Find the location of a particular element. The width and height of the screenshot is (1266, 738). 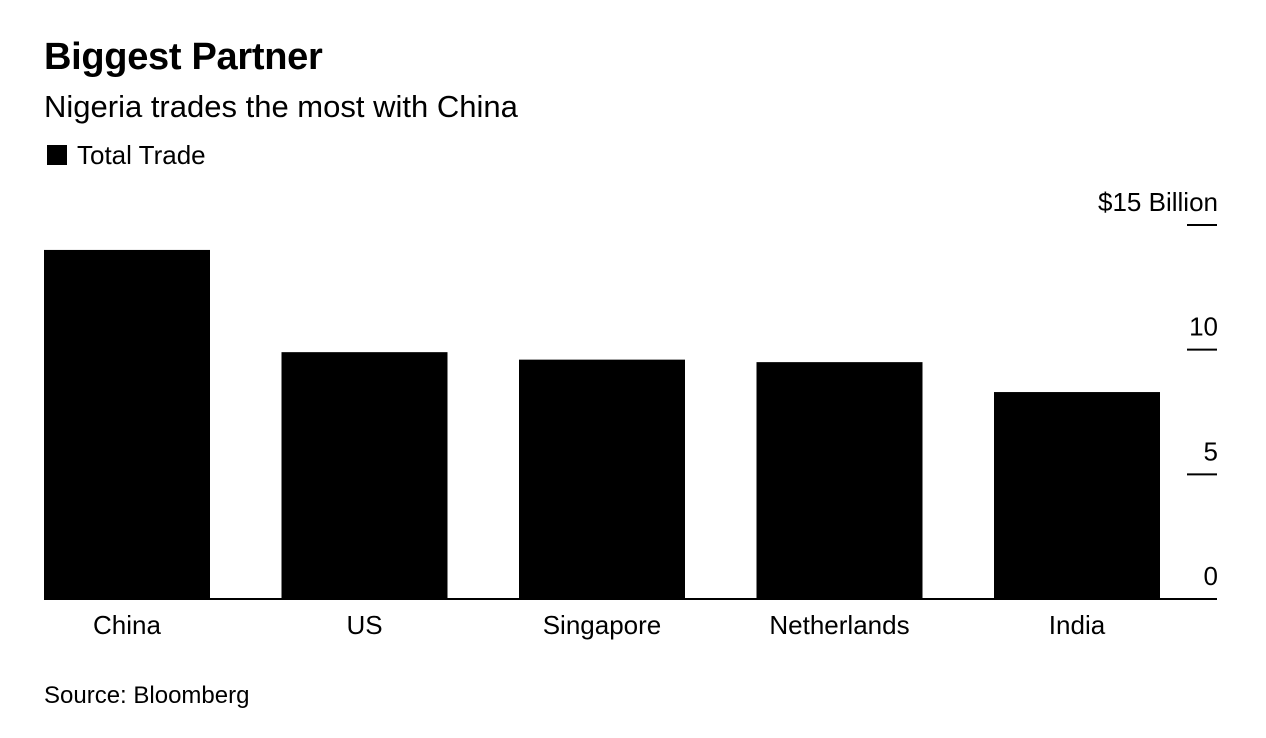

bar-singapore is located at coordinates (602, 479).